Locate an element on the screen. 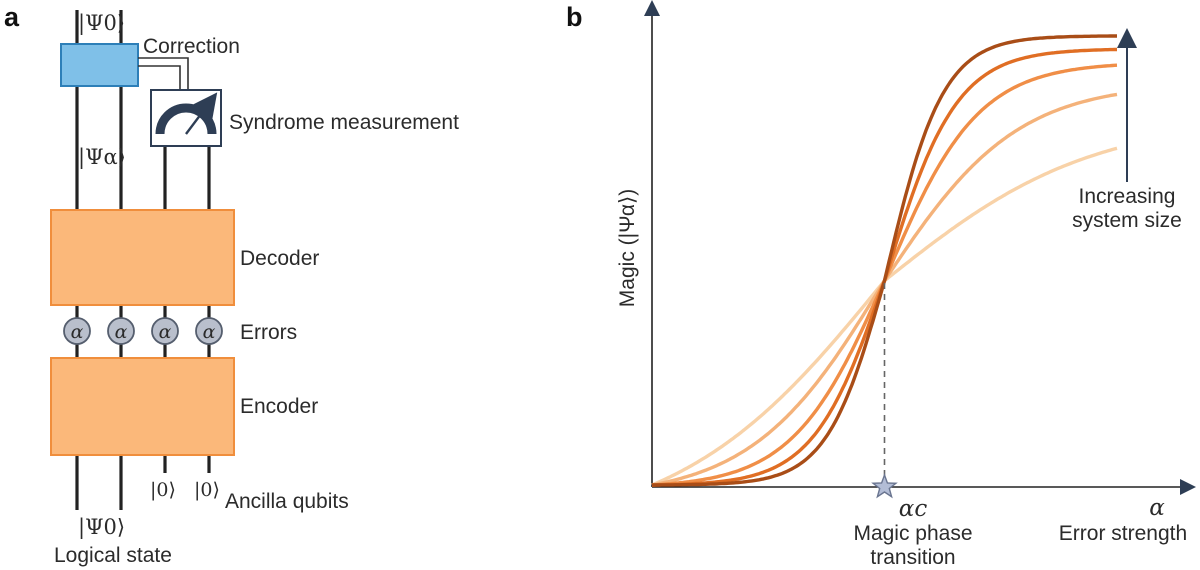  y-axis-label: Magic (|Ψα⟩) is located at coordinates (627, 248).